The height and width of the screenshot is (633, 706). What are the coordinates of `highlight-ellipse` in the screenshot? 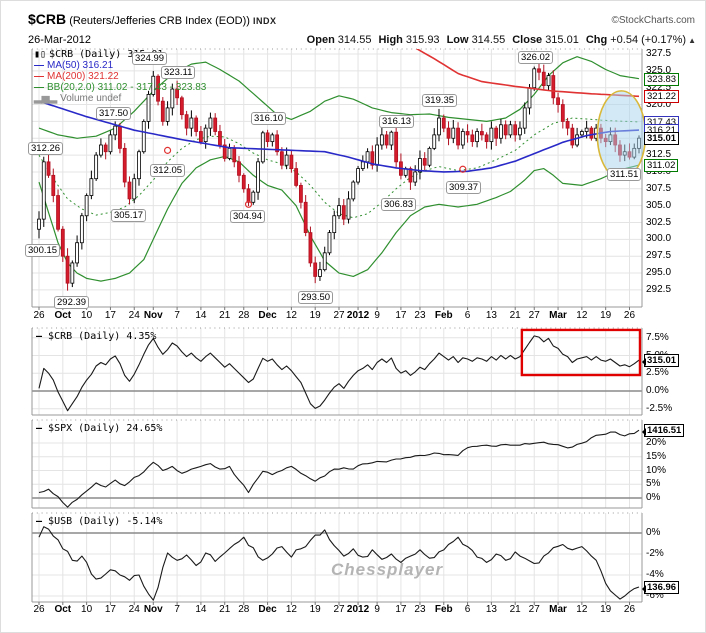 It's located at (621, 135).